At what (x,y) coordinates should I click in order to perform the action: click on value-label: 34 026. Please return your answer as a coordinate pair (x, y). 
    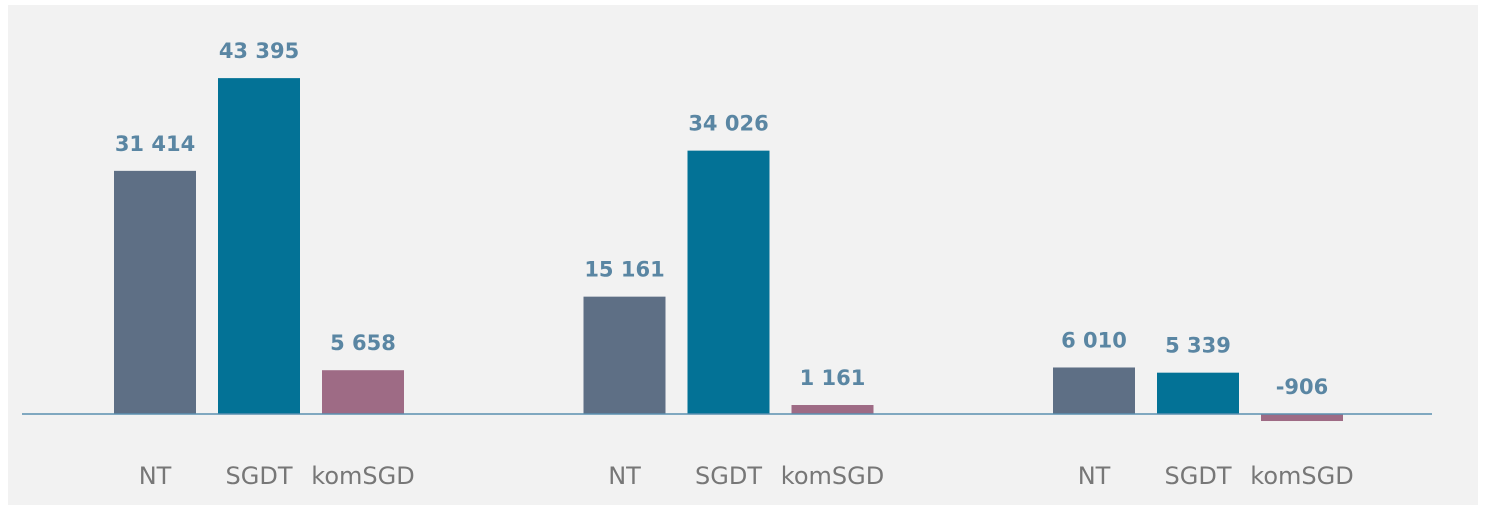
    Looking at the image, I should click on (728, 124).